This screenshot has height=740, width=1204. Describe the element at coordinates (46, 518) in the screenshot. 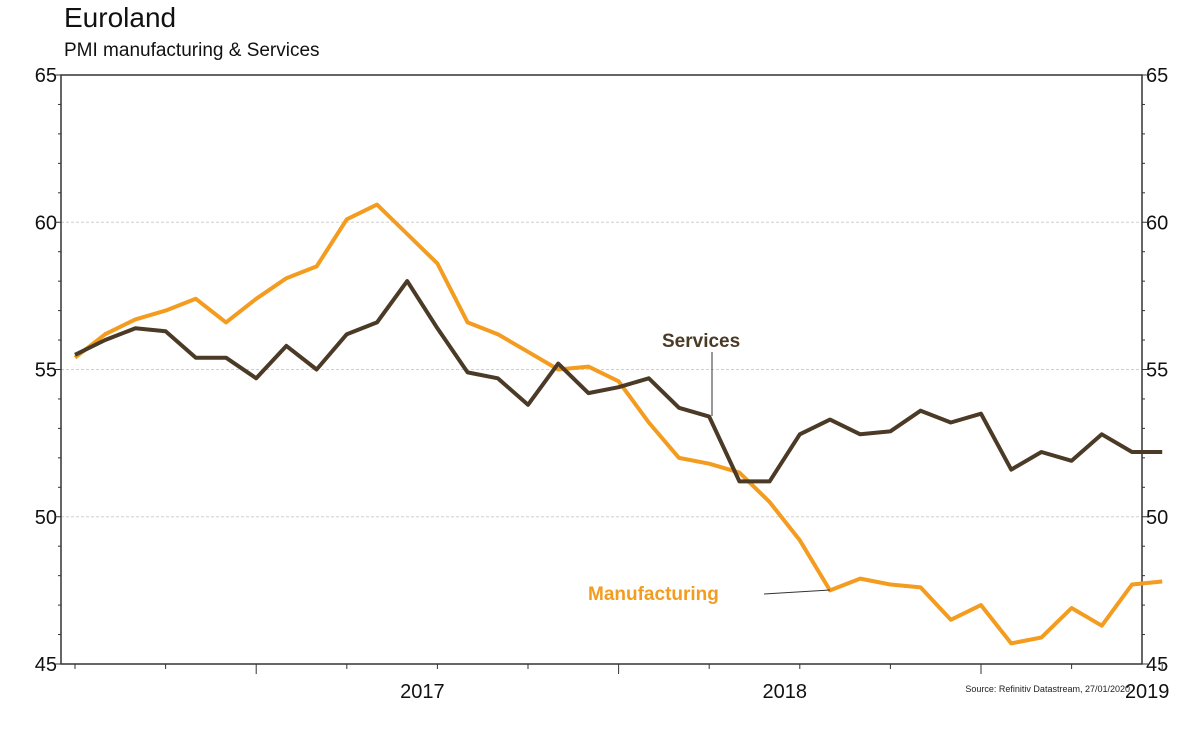

I see `y-tick-left-50: 50` at that location.